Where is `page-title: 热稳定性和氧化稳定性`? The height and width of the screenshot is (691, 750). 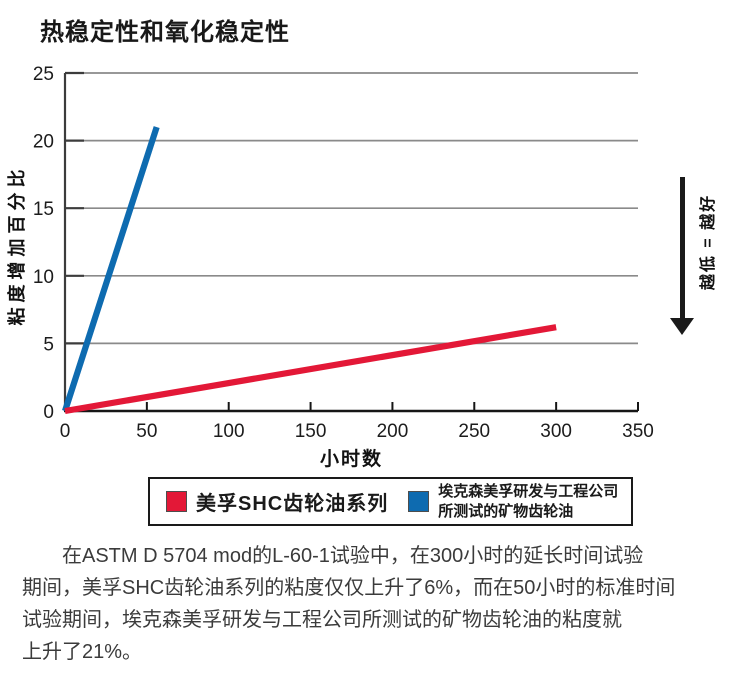
page-title: 热稳定性和氧化稳定性 is located at coordinates (165, 32).